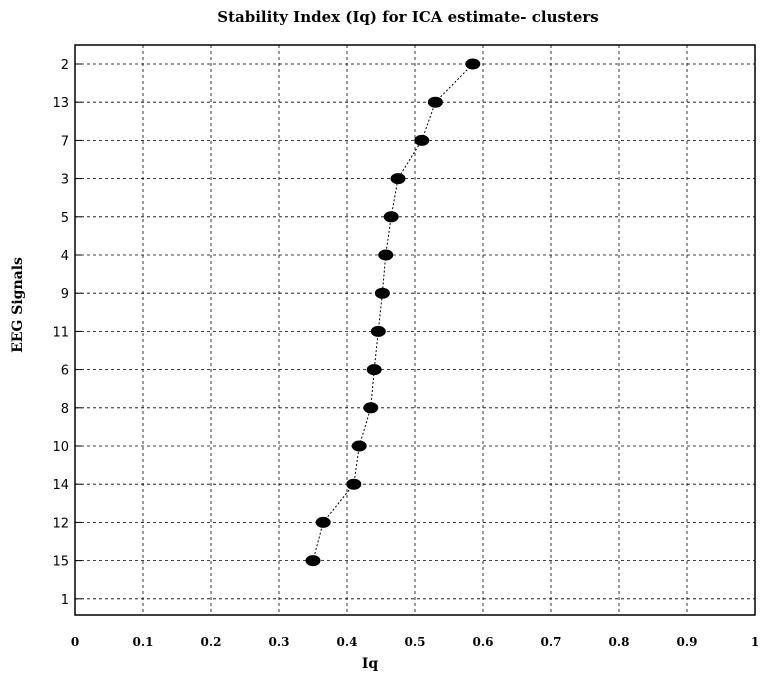  I want to click on y-tick-label: 6, so click(65, 371).